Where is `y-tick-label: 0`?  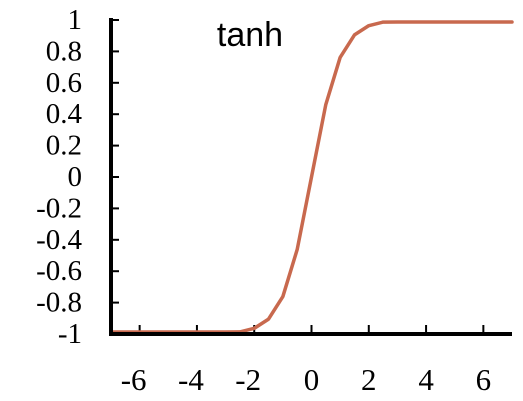
y-tick-label: 0 is located at coordinates (75, 177).